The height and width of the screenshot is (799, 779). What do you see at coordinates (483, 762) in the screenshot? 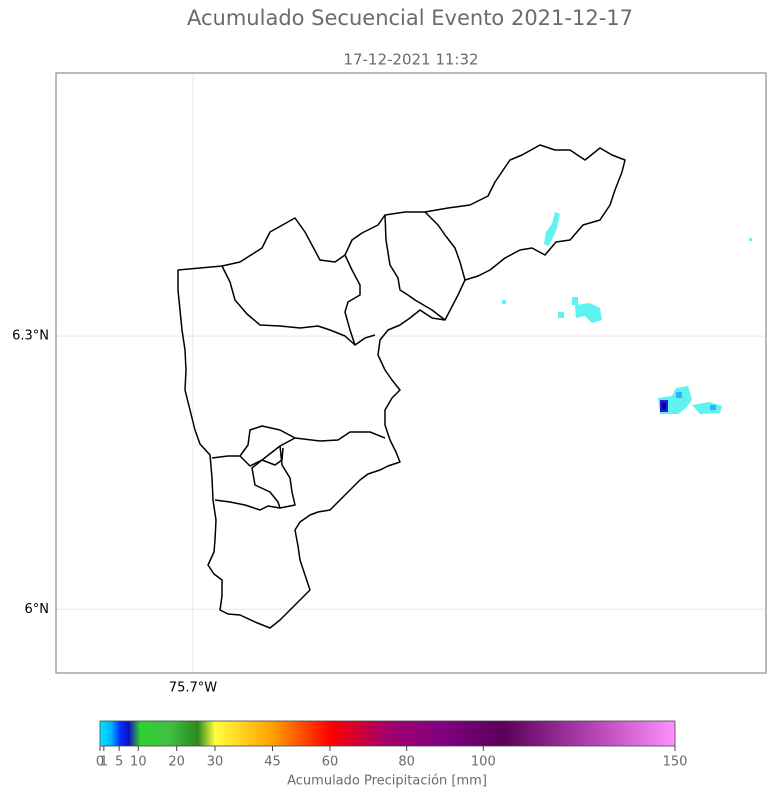
I see `colorbar-tick-label: 100` at bounding box center [483, 762].